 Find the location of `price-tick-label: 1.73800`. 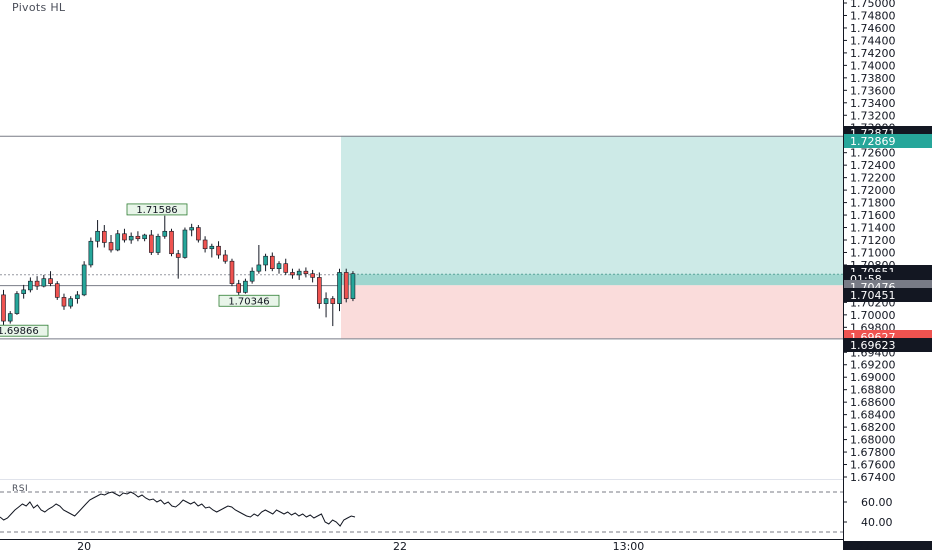

price-tick-label: 1.73800 is located at coordinates (873, 78).